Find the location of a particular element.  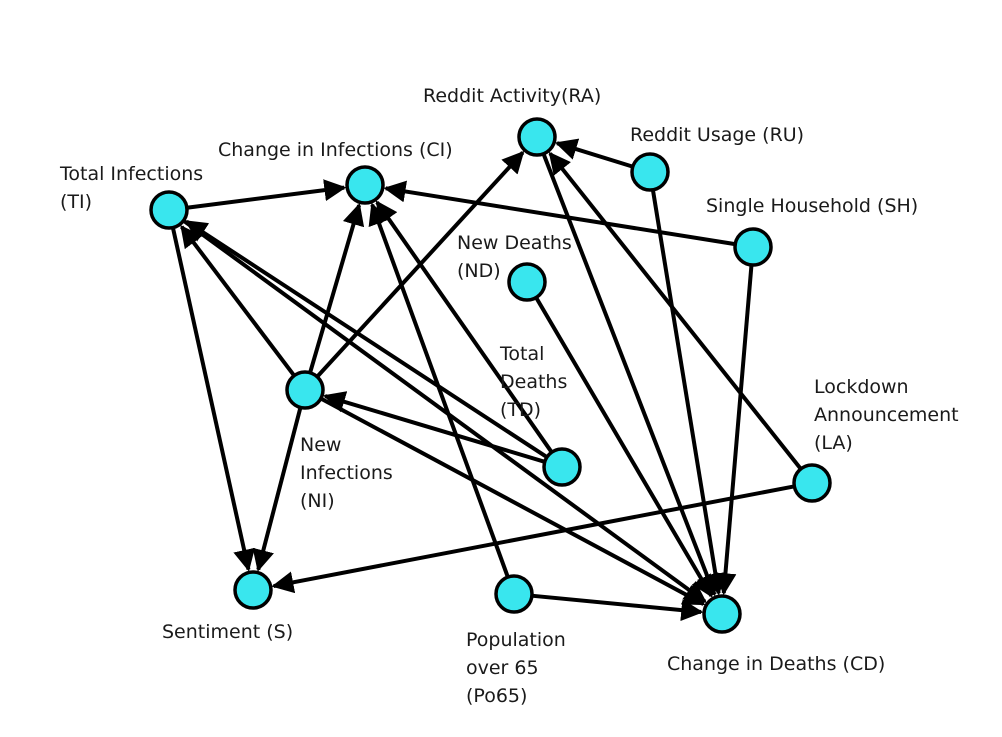

node-td is located at coordinates (562, 467).